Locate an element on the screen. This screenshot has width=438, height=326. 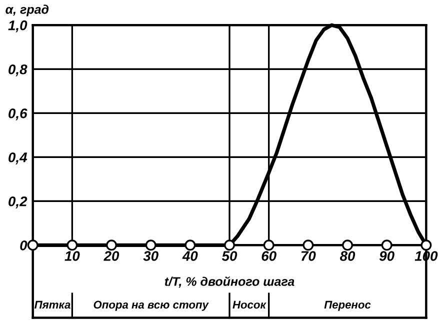
y-tick-label: 0,8 is located at coordinates (18, 70).